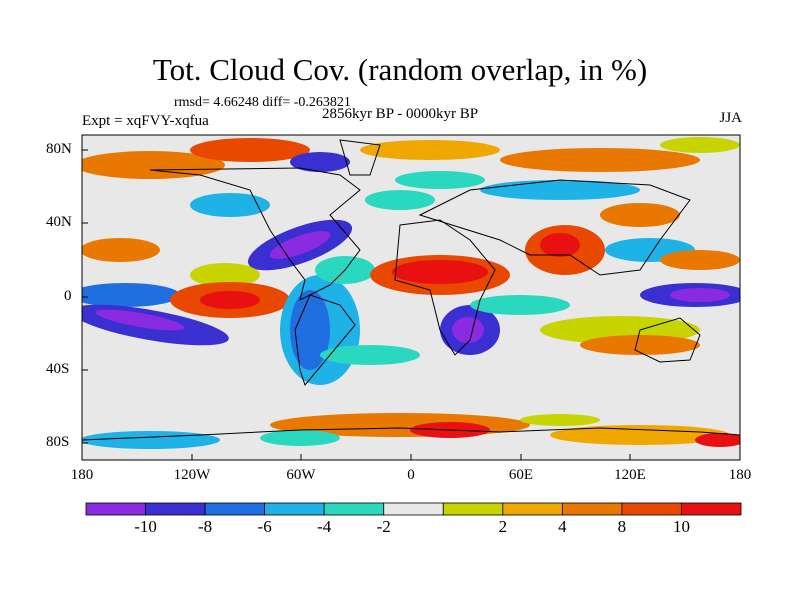  Describe the element at coordinates (503, 526) in the screenshot. I see `colorbar-label: 2` at that location.